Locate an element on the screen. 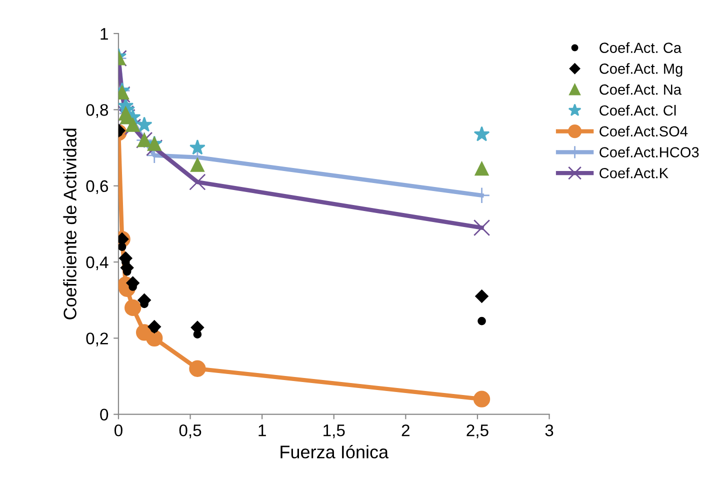 This screenshot has height=479, width=718. legend-label: Coef.Act. Na is located at coordinates (641, 89).